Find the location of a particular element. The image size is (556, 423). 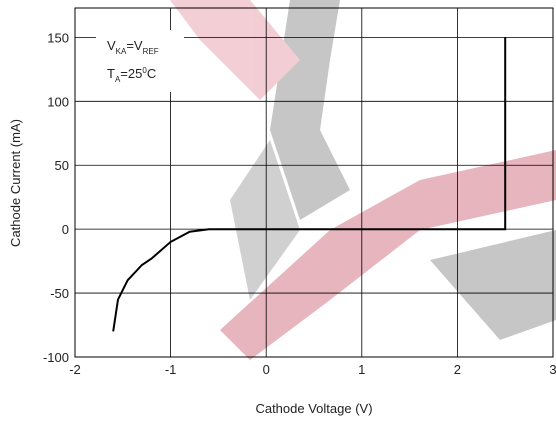

annotation-box is located at coordinates (140, 61).